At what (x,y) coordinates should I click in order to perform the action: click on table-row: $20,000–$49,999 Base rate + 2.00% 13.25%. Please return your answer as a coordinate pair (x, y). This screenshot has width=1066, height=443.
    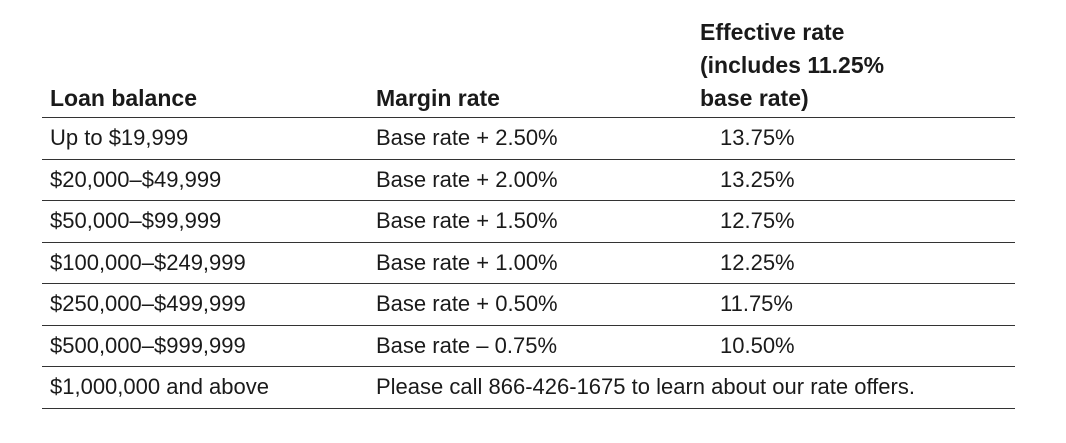
    Looking at the image, I should click on (528, 180).